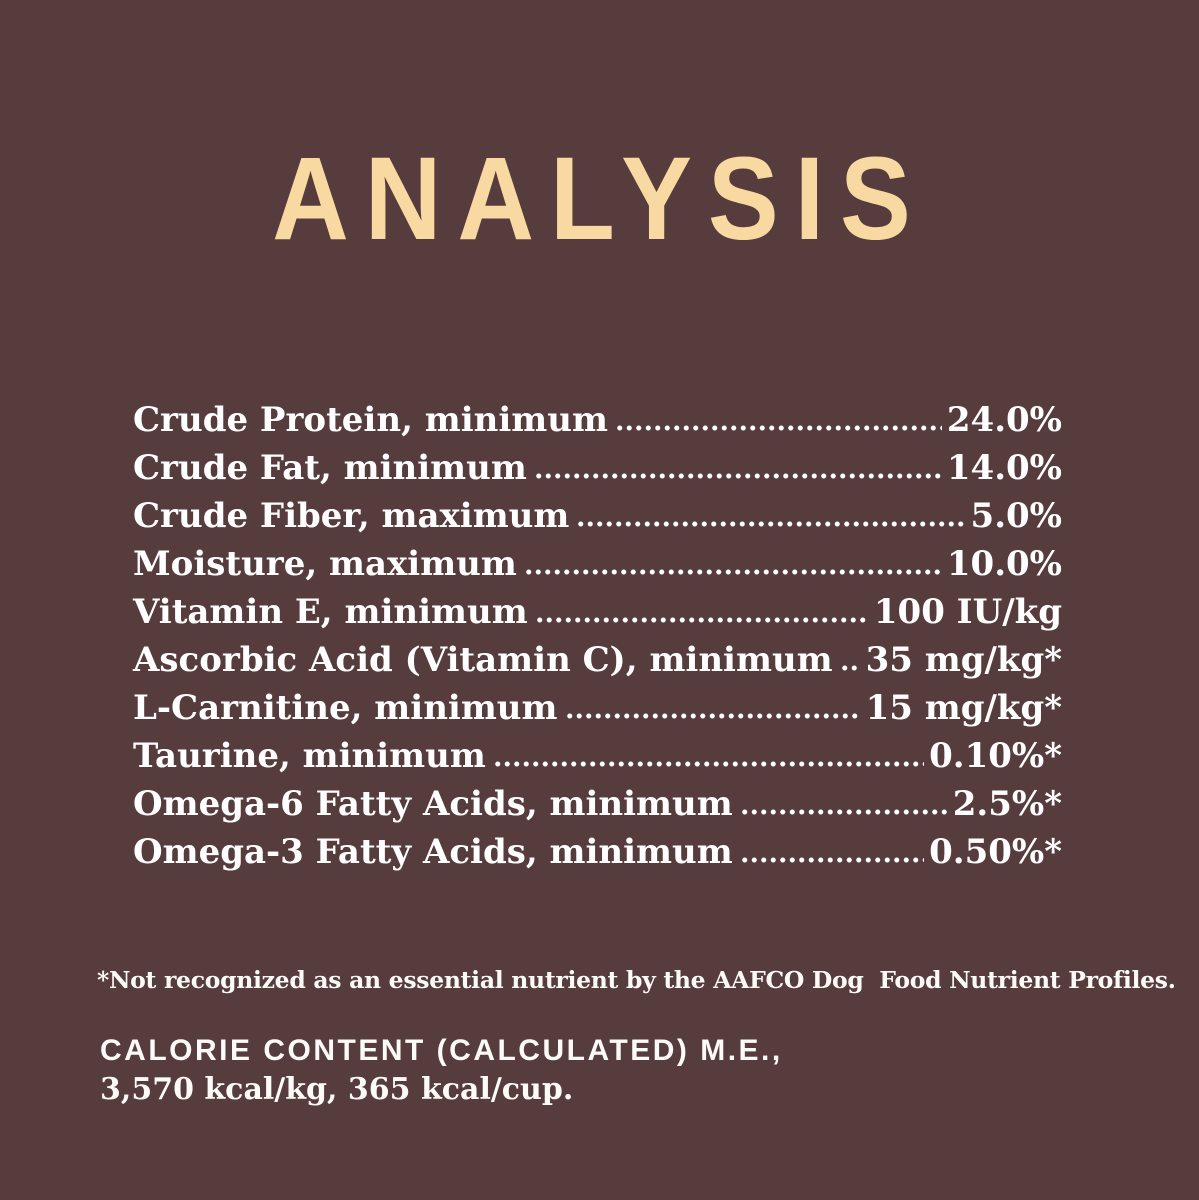 Image resolution: width=1199 pixels, height=1200 pixels. Describe the element at coordinates (370, 420) in the screenshot. I see `nutrient-label: Crude Protein, minimum` at that location.